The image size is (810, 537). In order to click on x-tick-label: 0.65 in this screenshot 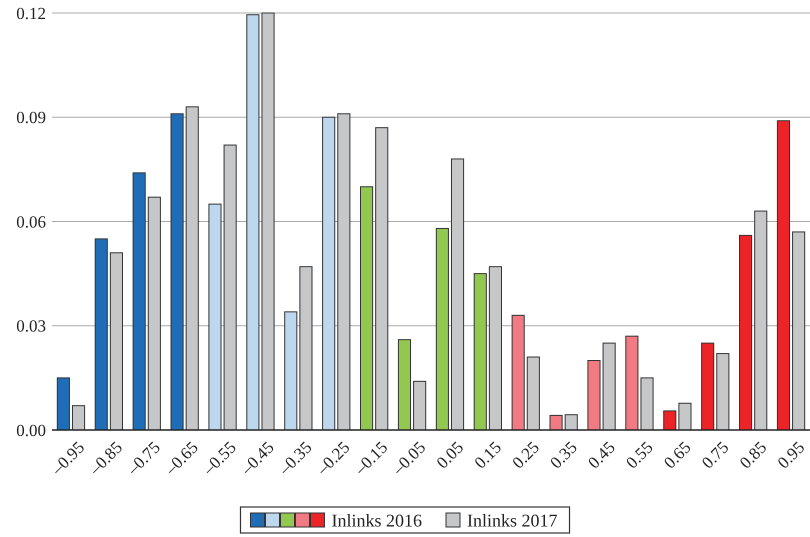, I will do `click(677, 455)`.